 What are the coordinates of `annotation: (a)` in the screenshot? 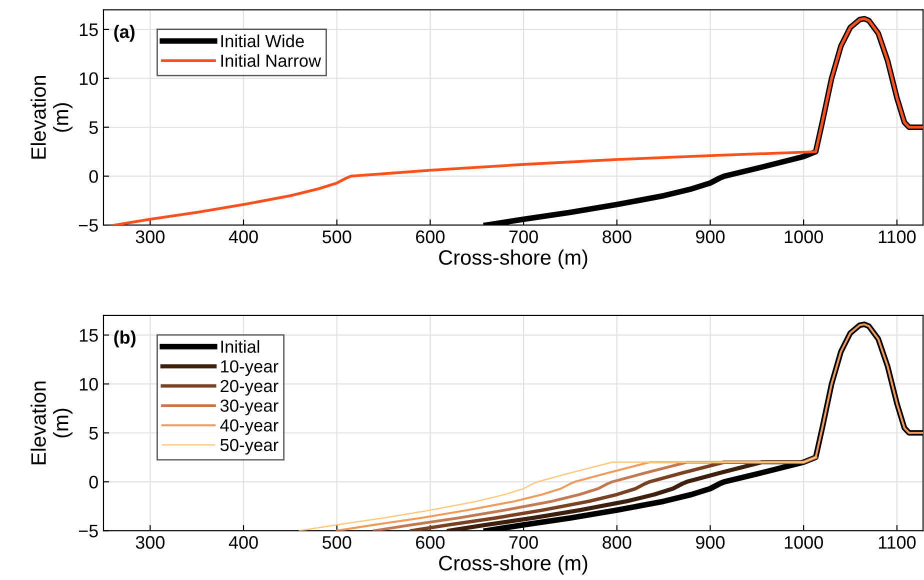 It's located at (124, 33).